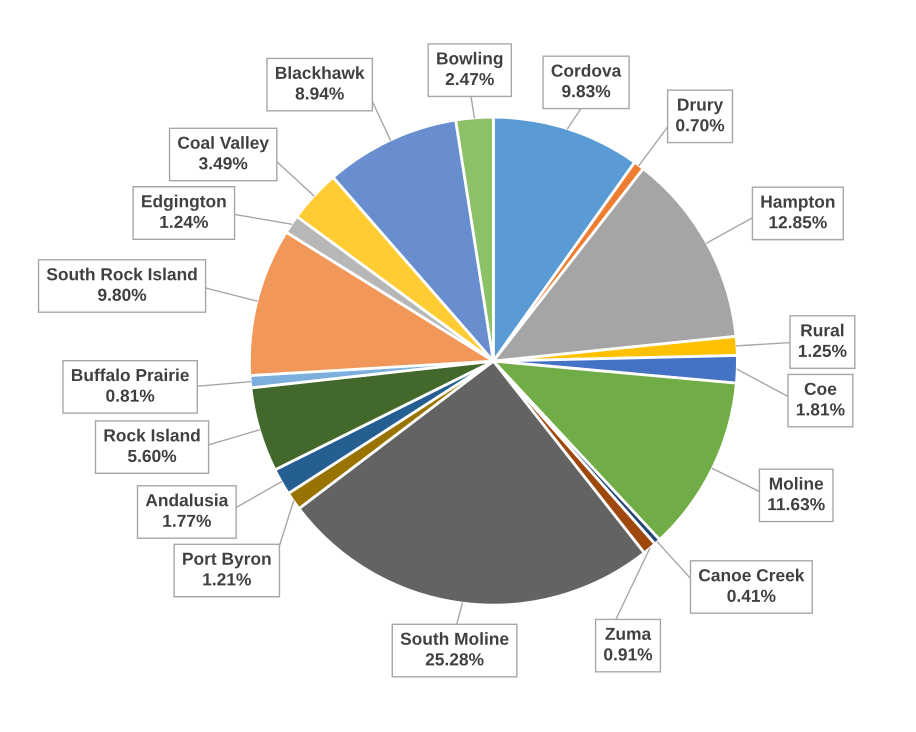 This screenshot has width=916, height=732. Describe the element at coordinates (130, 396) in the screenshot. I see `data-label: 0.81%` at that location.